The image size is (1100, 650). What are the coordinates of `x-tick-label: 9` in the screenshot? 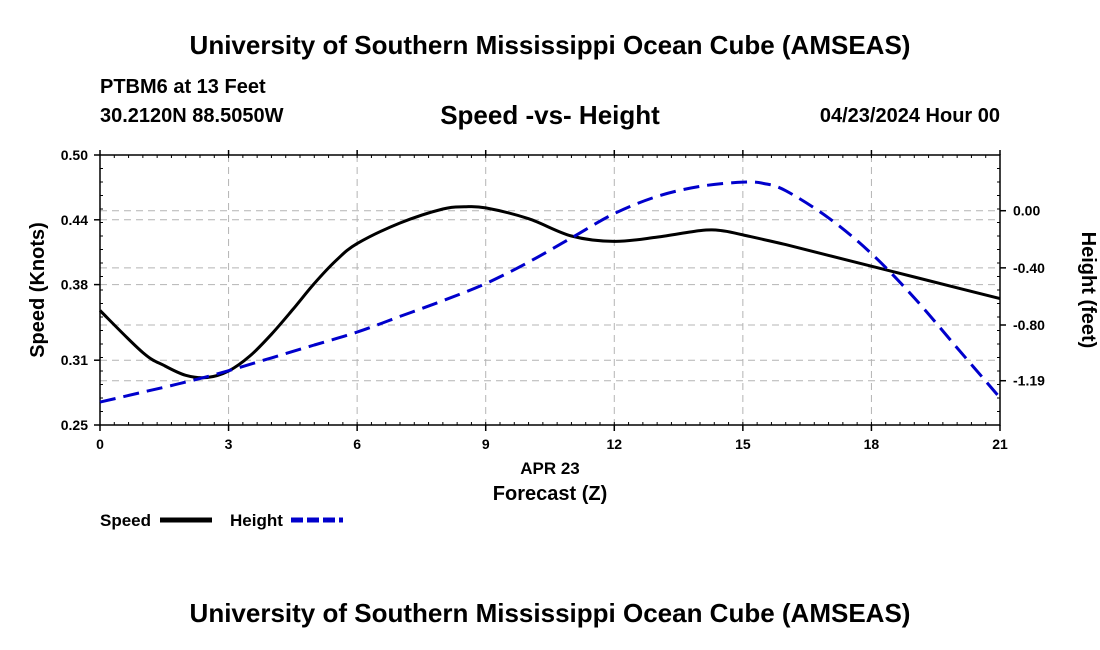 It's located at (486, 444).